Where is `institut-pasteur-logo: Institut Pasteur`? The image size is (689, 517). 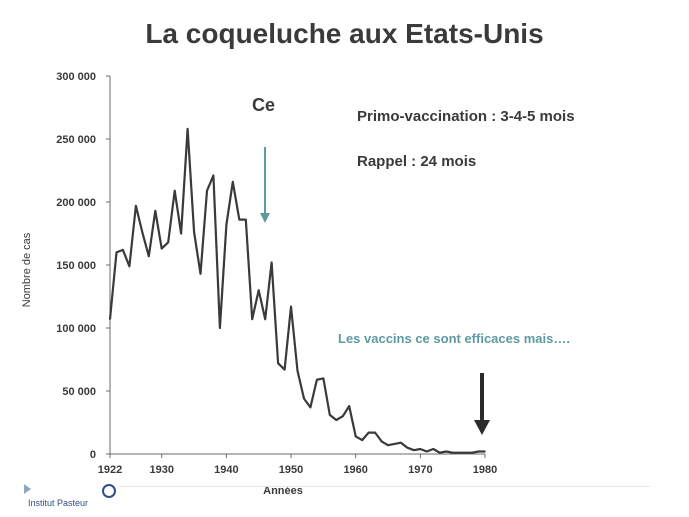
institut-pasteur-logo: Institut Pasteur is located at coordinates (88, 499).